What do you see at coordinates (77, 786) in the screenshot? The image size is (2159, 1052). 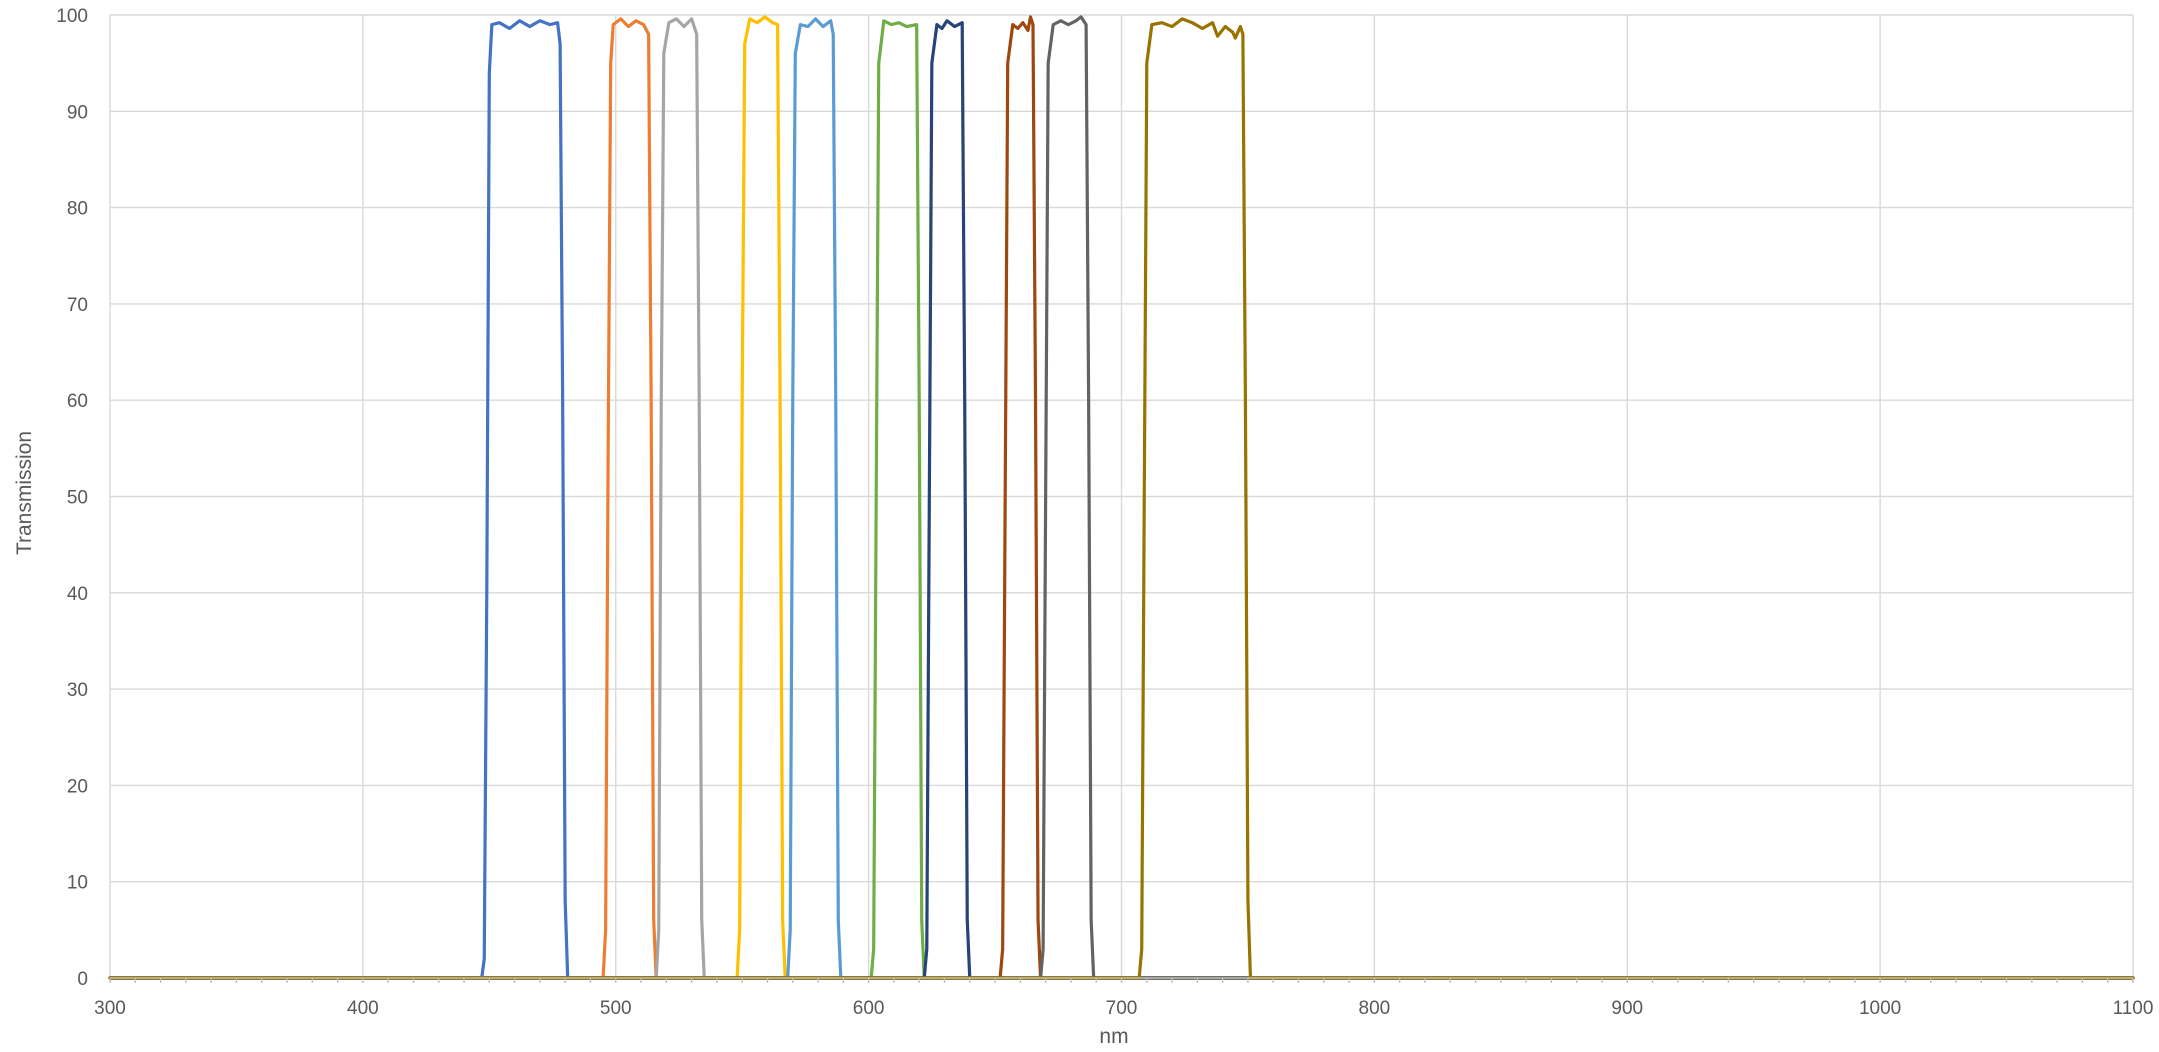 I see `y-tick-label: 20` at bounding box center [77, 786].